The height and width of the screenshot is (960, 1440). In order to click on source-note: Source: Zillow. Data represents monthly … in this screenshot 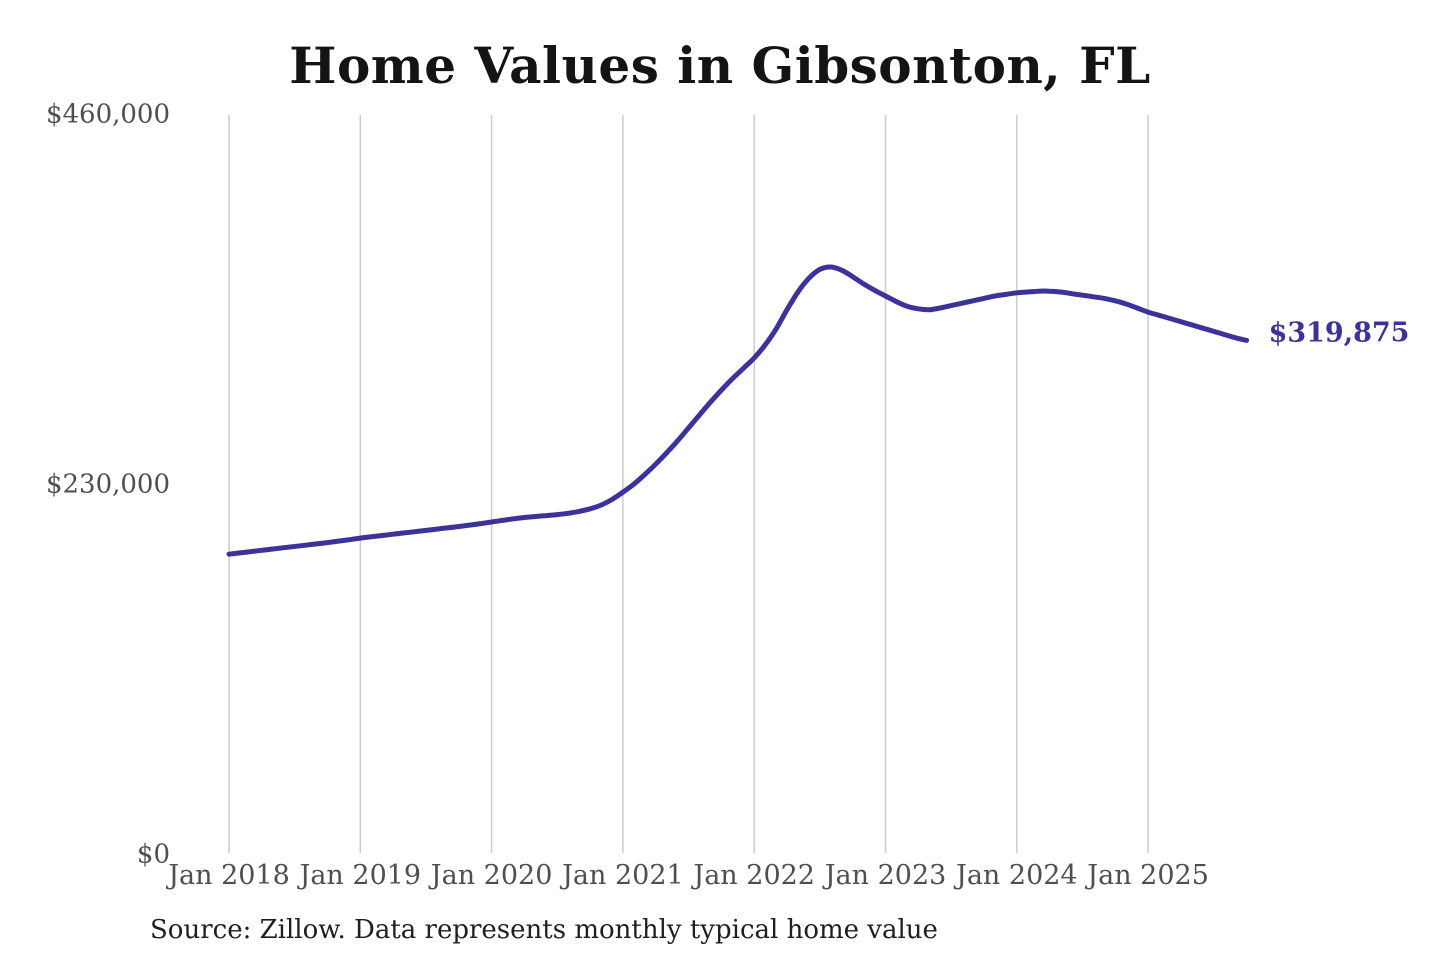, I will do `click(544, 930)`.